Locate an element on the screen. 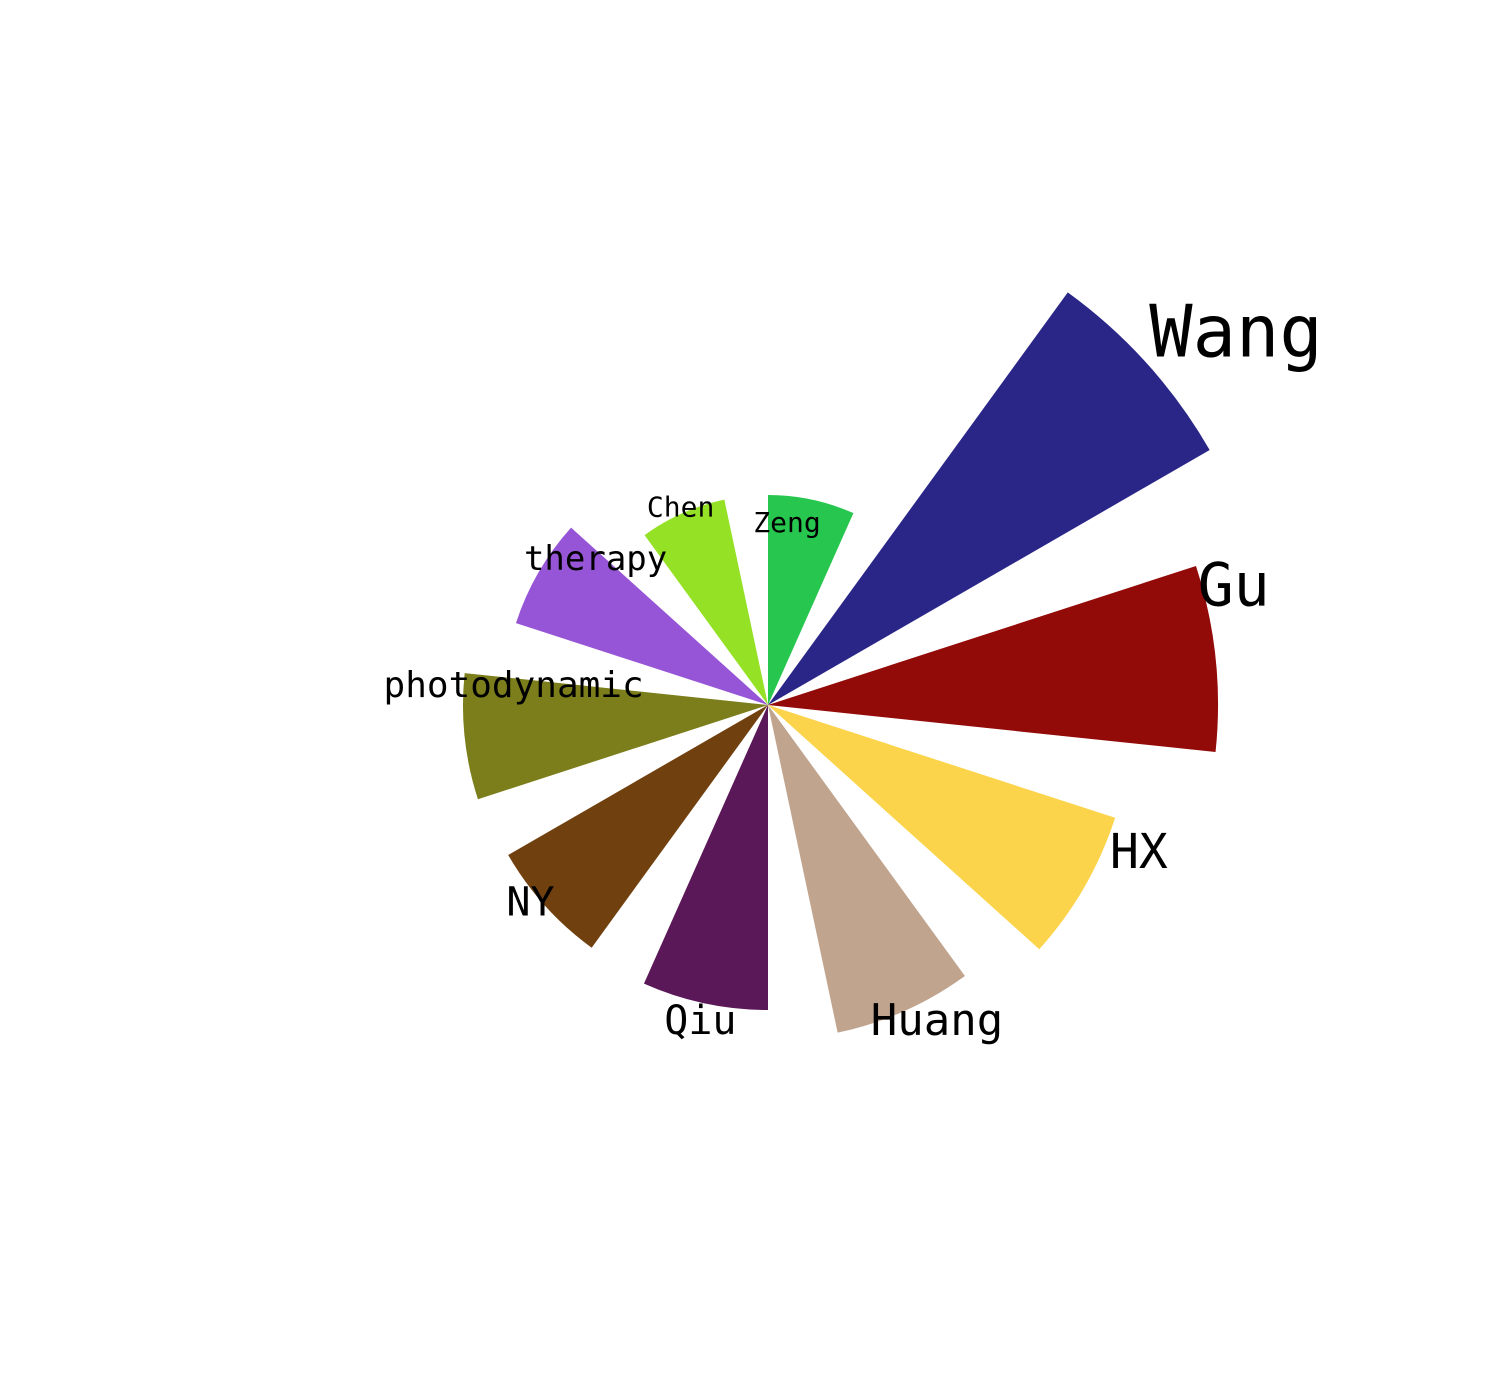 This screenshot has height=1400, width=1500. slice-photodynamic is located at coordinates (615, 736).